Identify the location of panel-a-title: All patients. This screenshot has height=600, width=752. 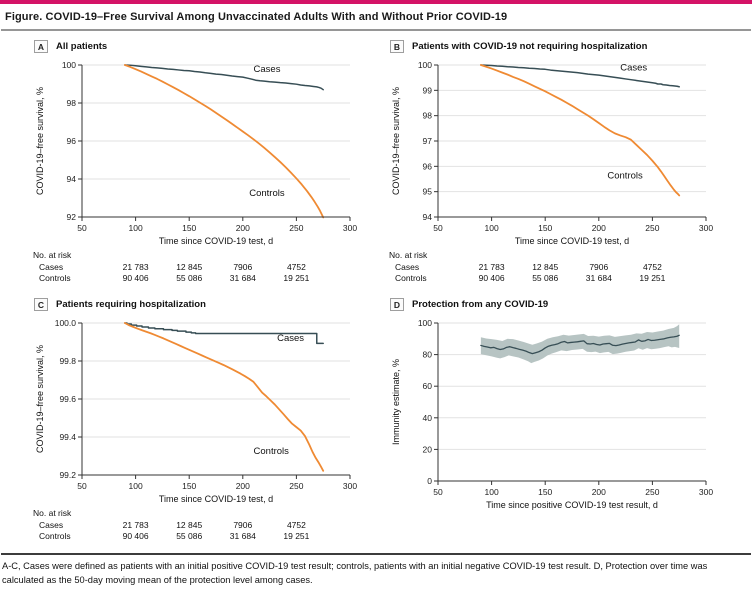
(82, 46).